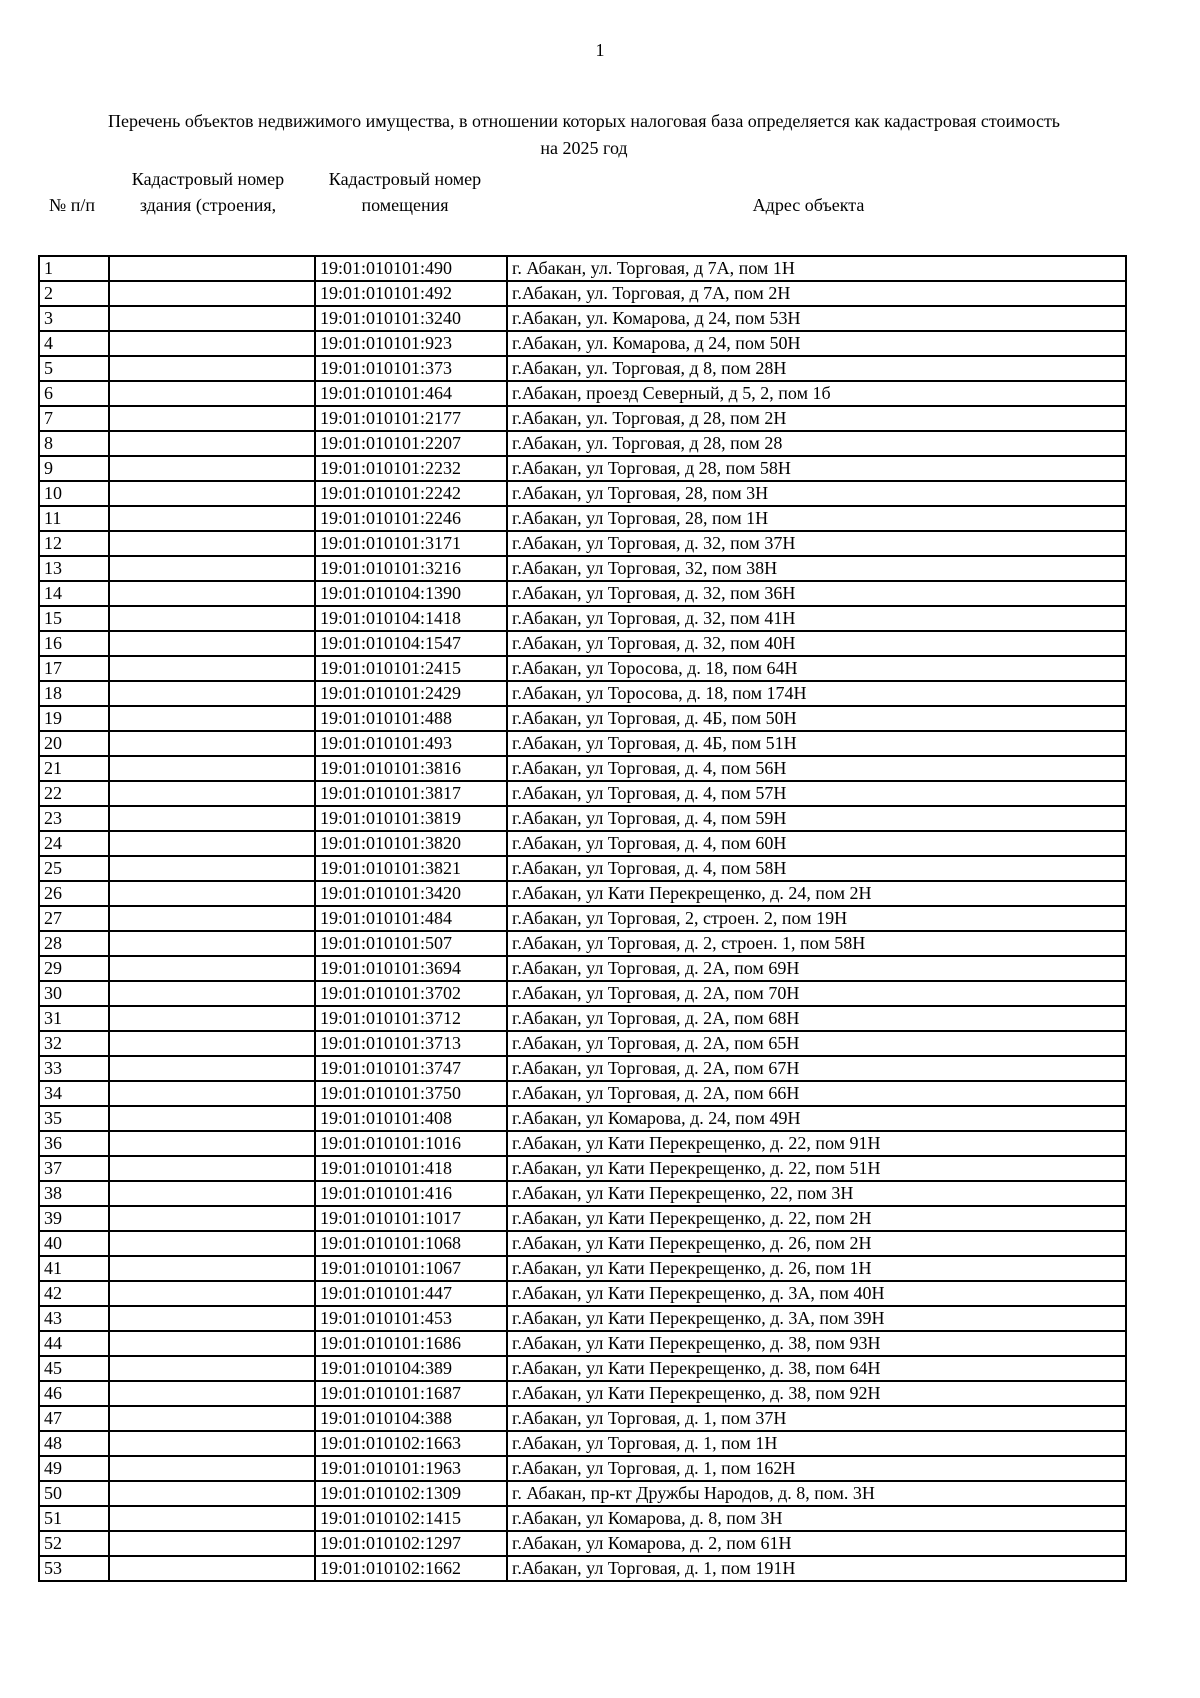 The width and height of the screenshot is (1200, 1698). Describe the element at coordinates (411, 1018) in the screenshot. I see `room-cadastral-number-cell: 19:01:010101:3712` at that location.